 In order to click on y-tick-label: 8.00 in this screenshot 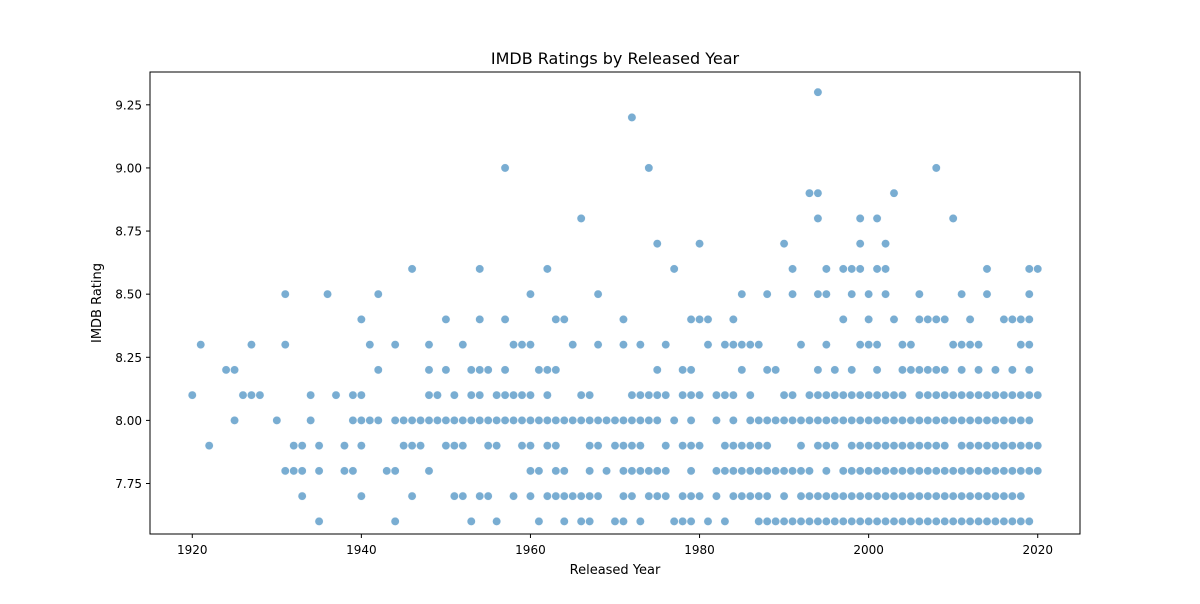, I will do `click(128, 421)`.